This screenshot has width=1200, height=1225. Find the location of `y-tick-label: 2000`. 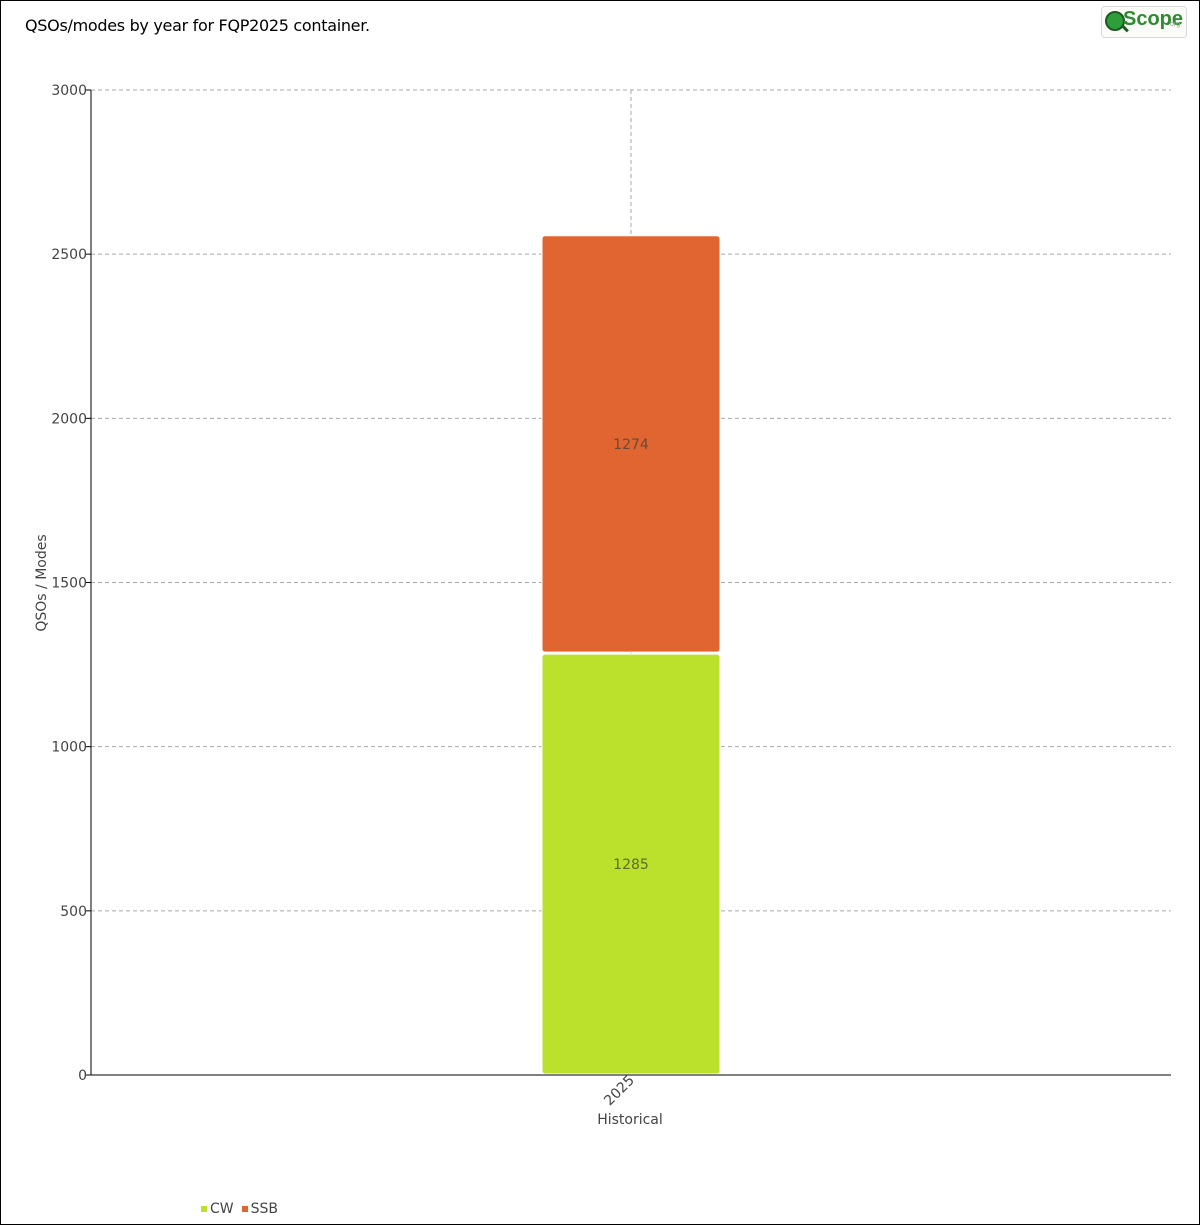

y-tick-label: 2000 is located at coordinates (69, 419).